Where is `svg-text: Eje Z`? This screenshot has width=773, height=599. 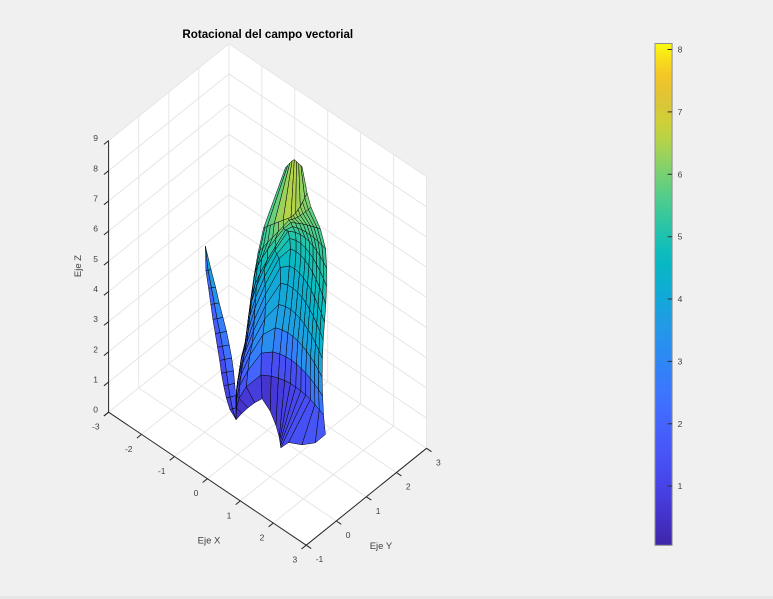 svg-text: Eje Z is located at coordinates (78, 266).